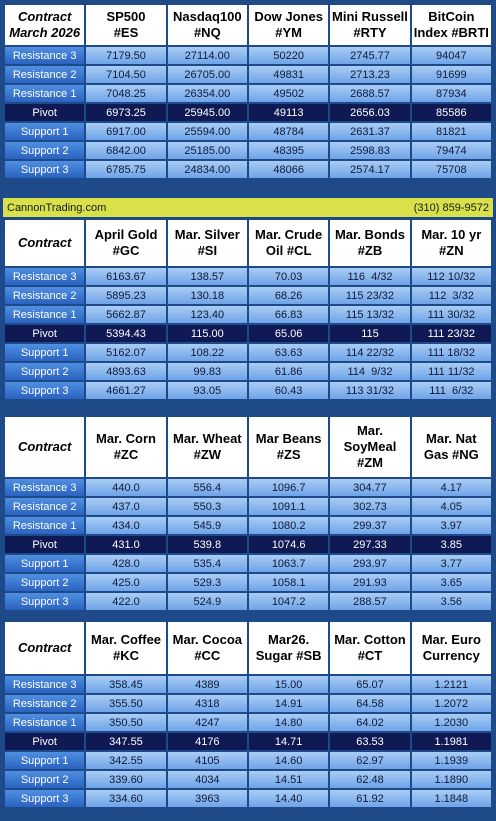 This screenshot has width=496, height=821. Describe the element at coordinates (451, 314) in the screenshot. I see `level-value: 111 30/32` at that location.